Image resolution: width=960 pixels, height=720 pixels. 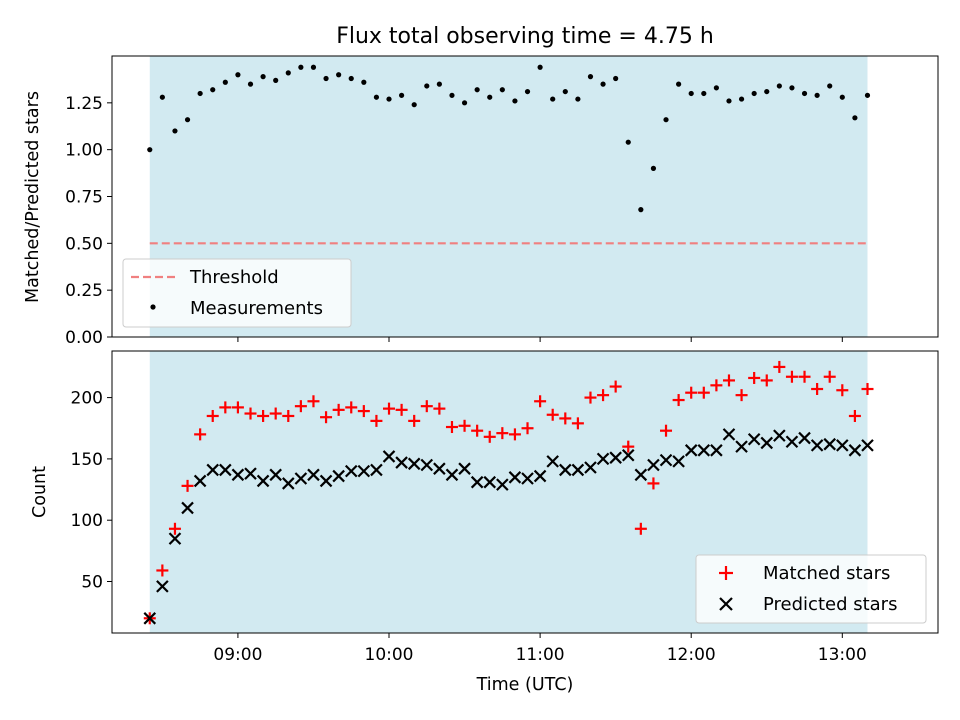 I want to click on bottom-y-tick-label: 50, so click(x=92, y=583).